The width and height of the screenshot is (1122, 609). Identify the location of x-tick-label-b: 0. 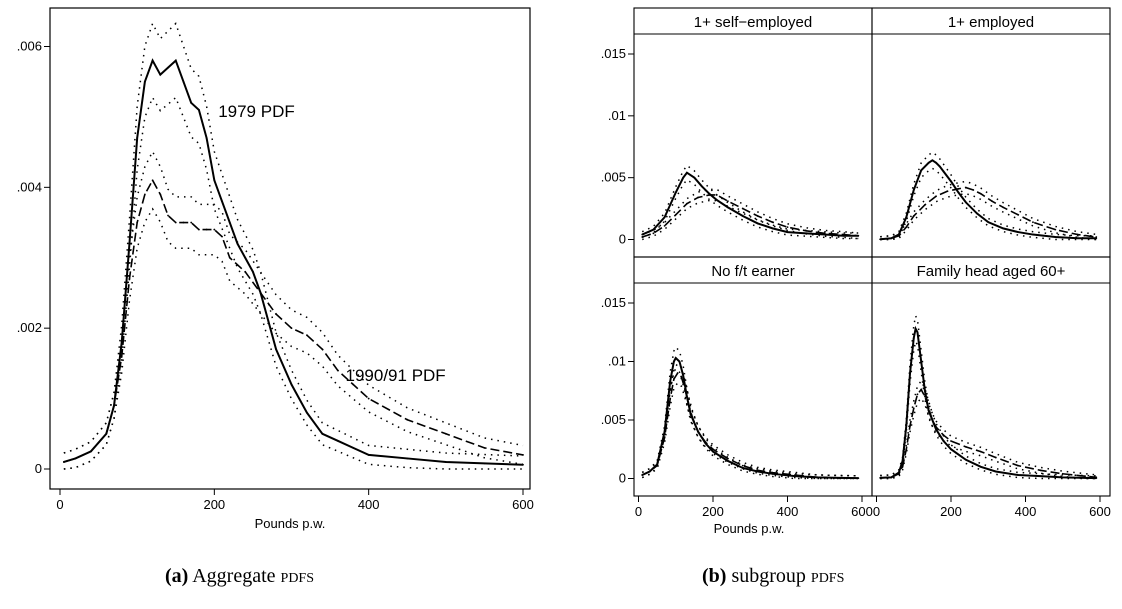
(876, 511).